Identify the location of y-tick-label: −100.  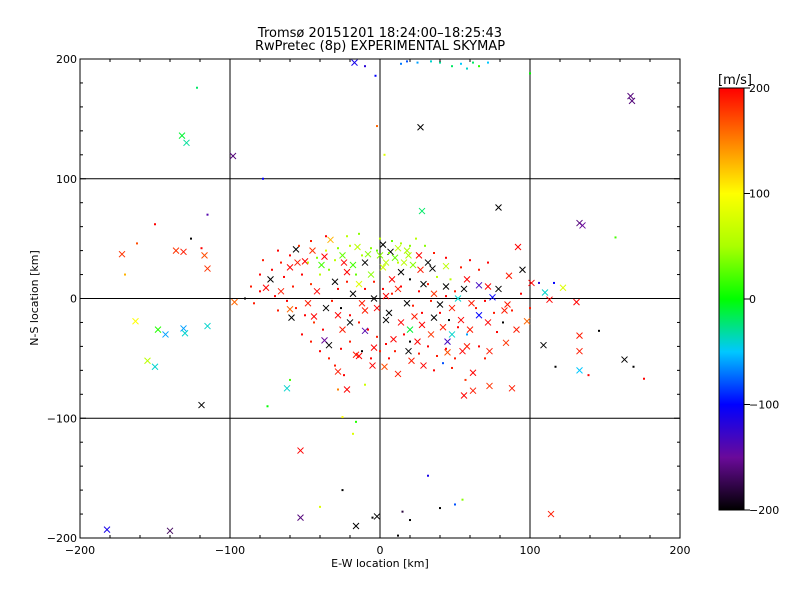
(62, 418).